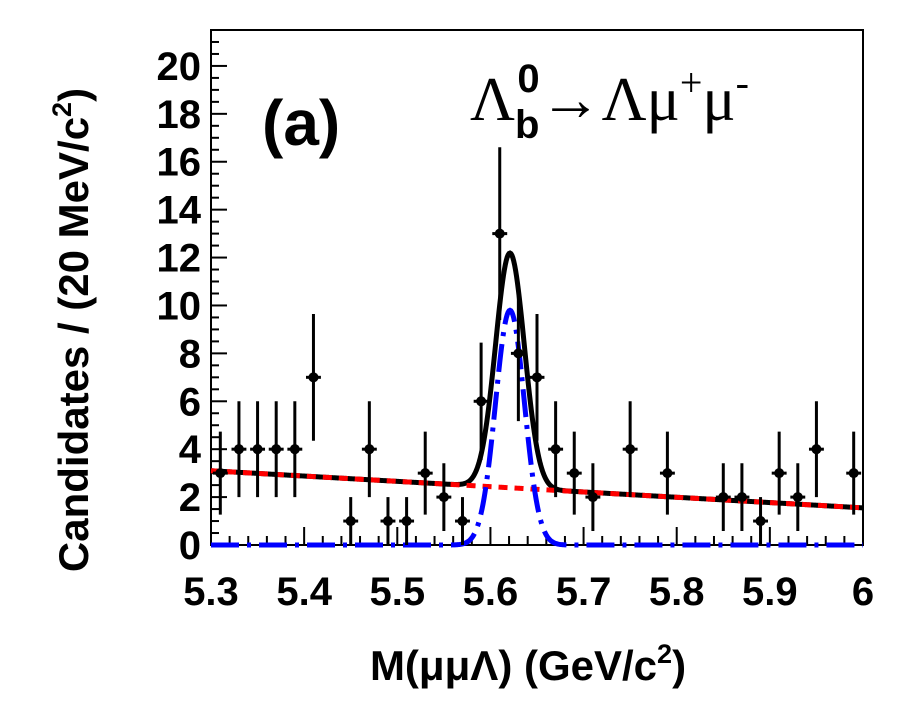 Image resolution: width=923 pixels, height=711 pixels. What do you see at coordinates (301, 123) in the screenshot?
I see `panel-label: (a)` at bounding box center [301, 123].